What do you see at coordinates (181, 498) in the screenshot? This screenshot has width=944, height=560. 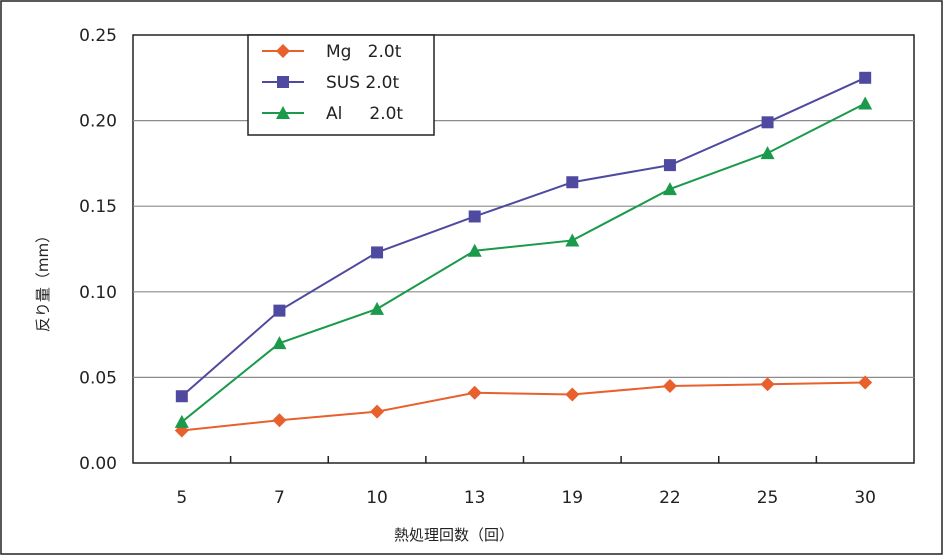 I see `x-tick-label: 5` at bounding box center [181, 498].